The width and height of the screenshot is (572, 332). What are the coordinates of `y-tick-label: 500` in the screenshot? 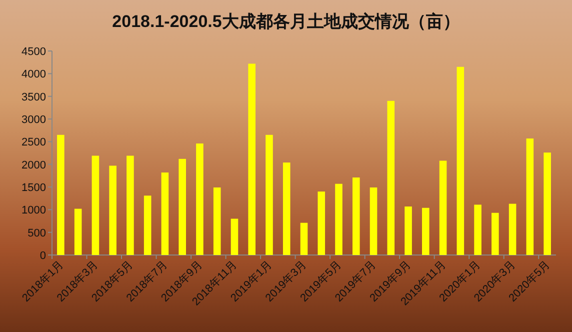 It's located at (37, 233).